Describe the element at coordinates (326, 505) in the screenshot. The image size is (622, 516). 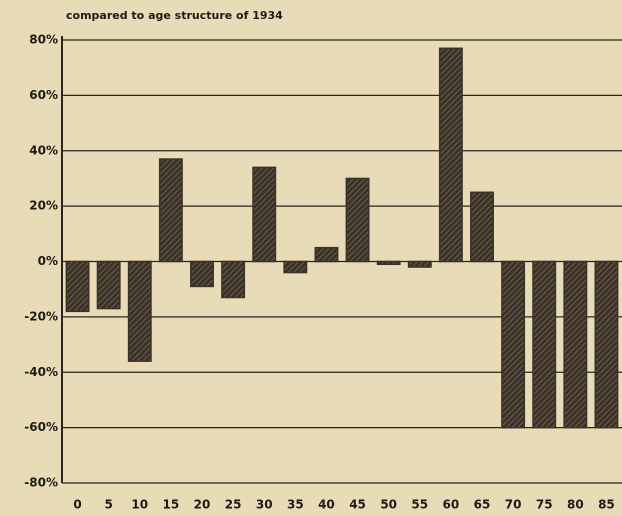
I see `x-tick-label: 40` at that location.